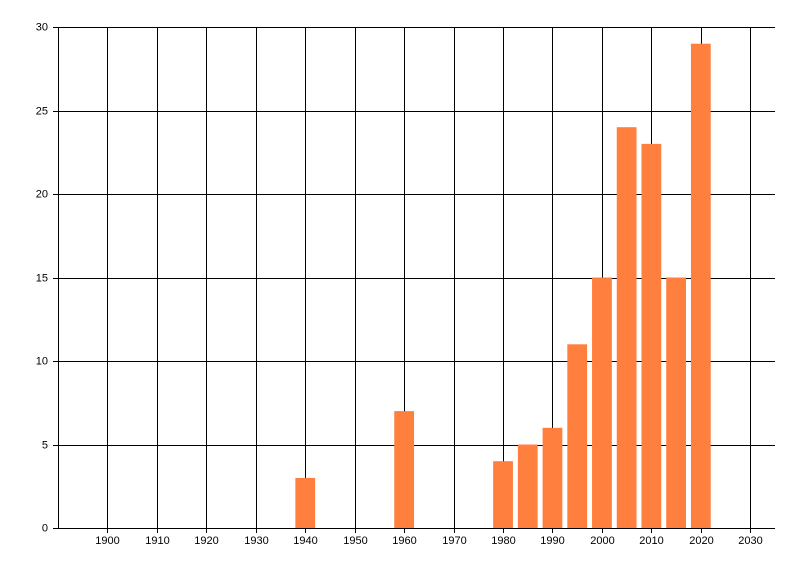  I want to click on x-tick-label: 2000, so click(602, 541).